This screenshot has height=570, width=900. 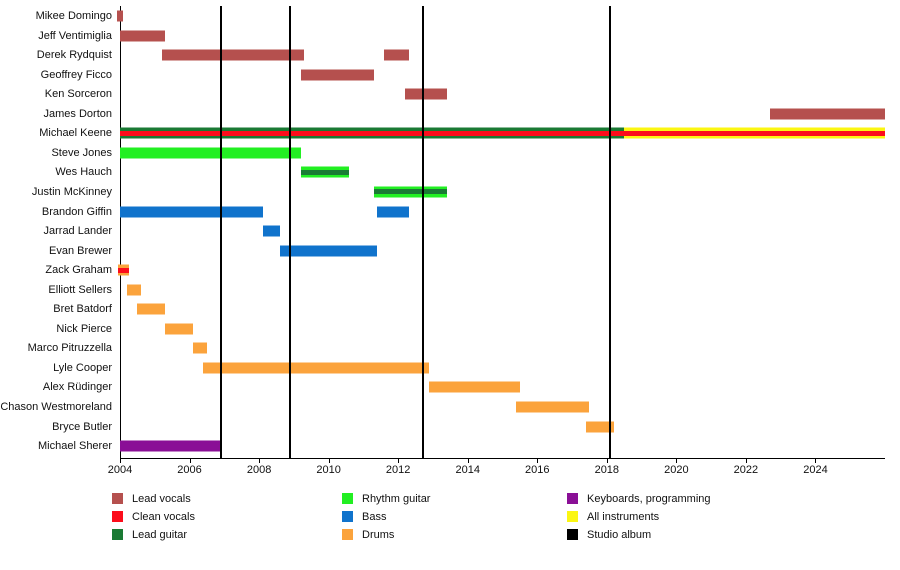 What do you see at coordinates (374, 516) in the screenshot?
I see `legend-label: Bass` at bounding box center [374, 516].